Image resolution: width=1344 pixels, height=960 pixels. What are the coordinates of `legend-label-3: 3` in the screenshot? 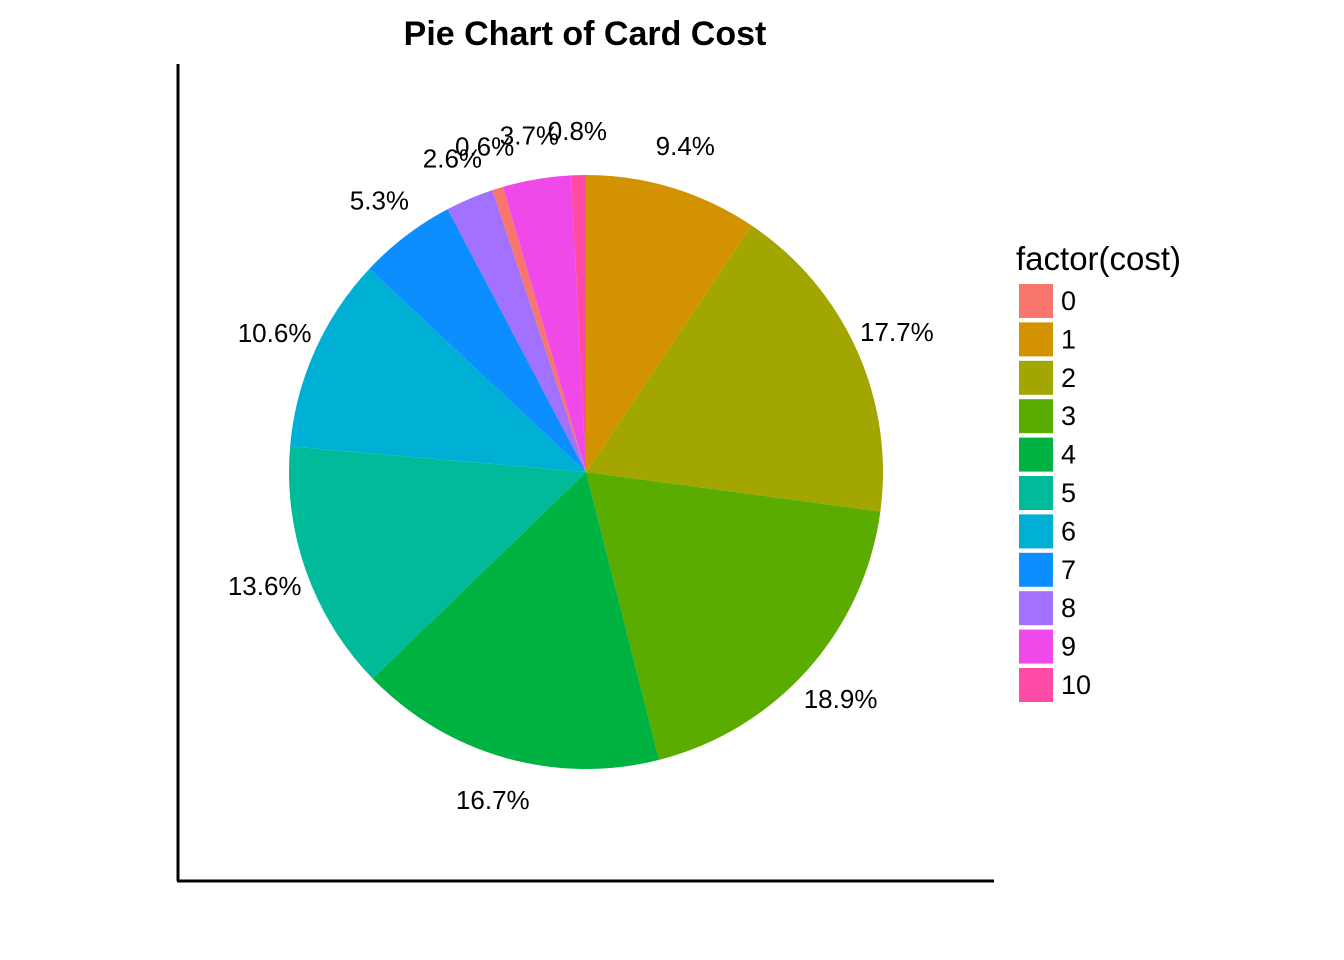 It's located at (1068, 416).